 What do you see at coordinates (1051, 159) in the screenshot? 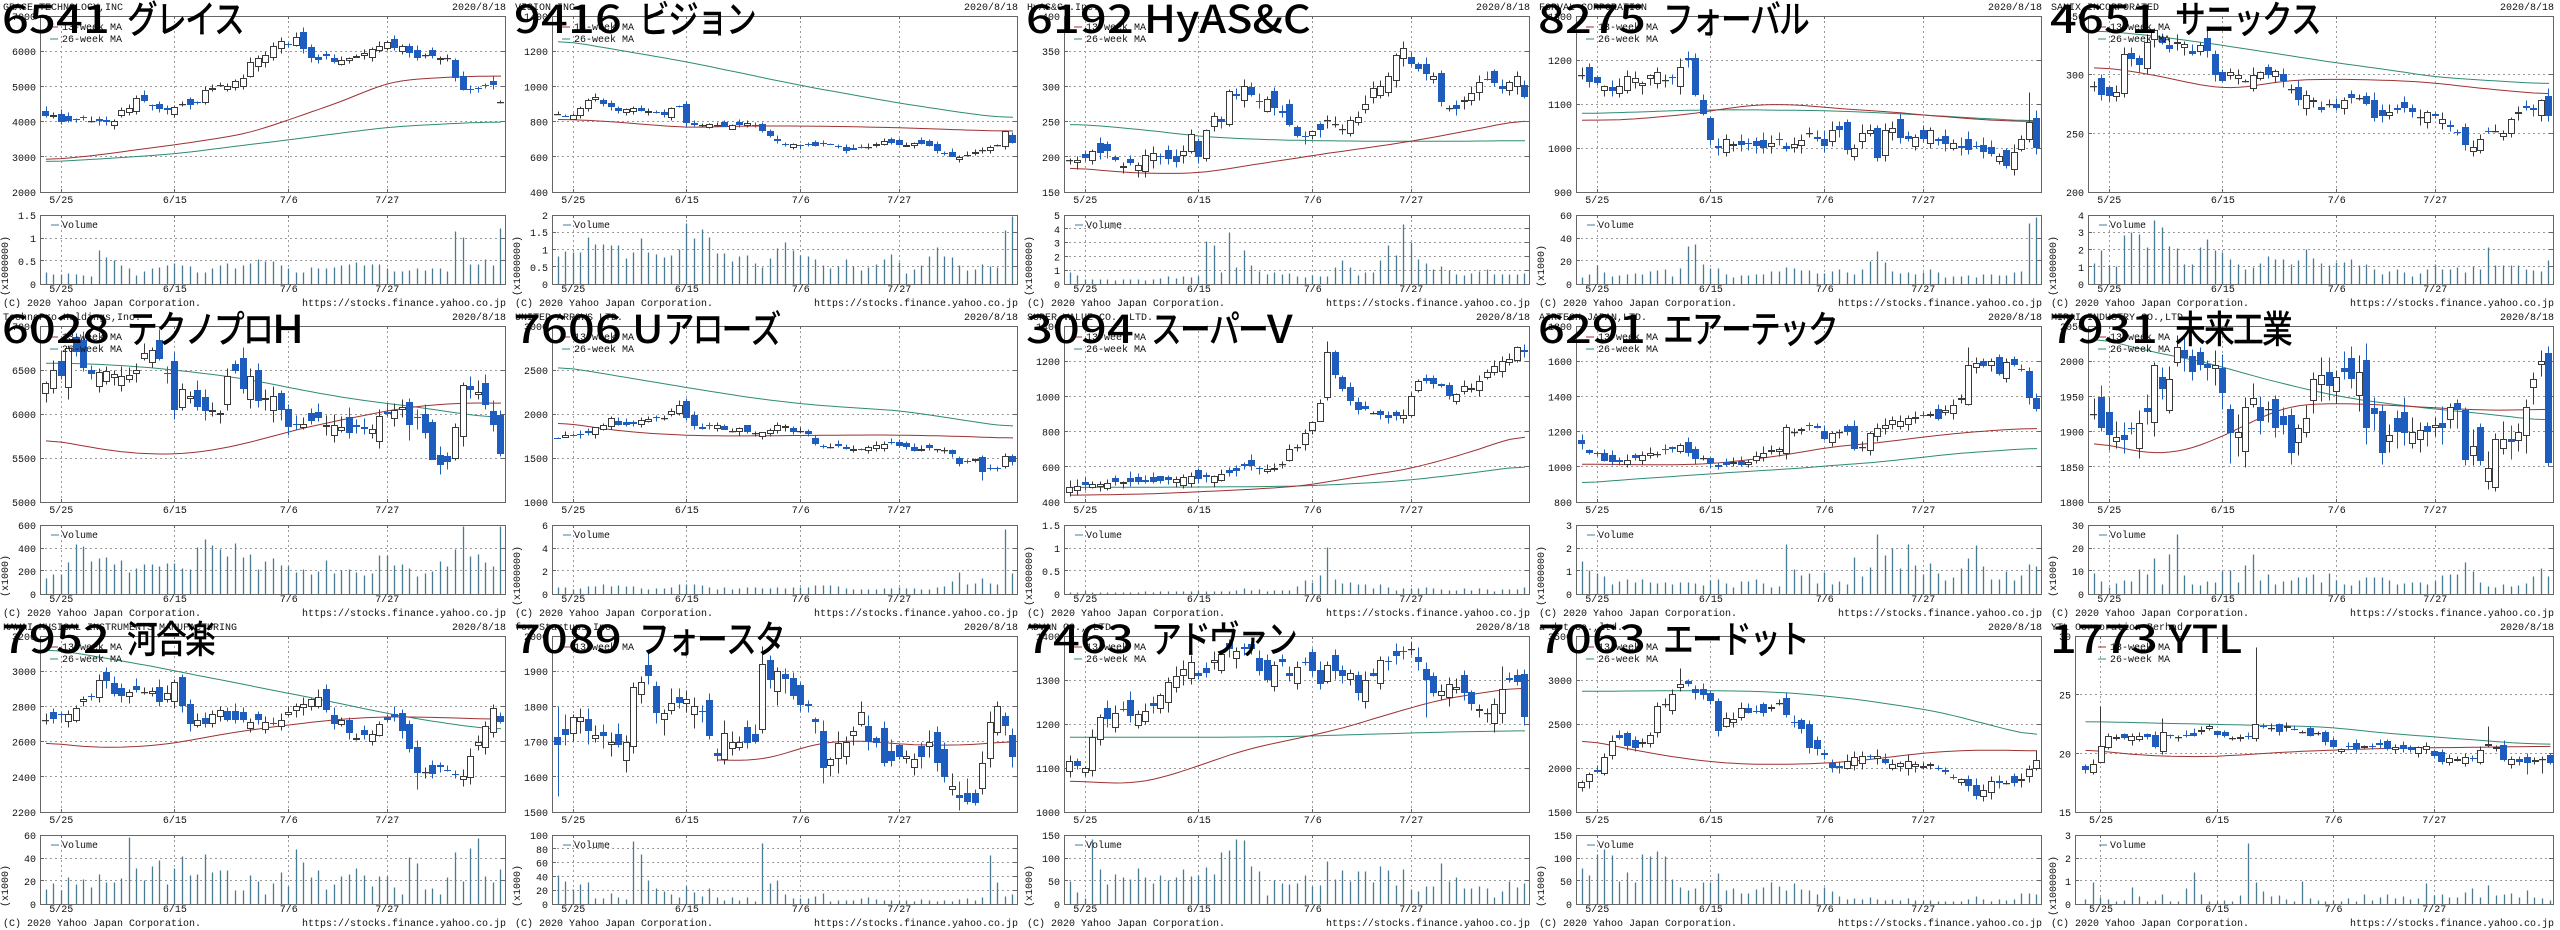
I see `svg-text: 200` at bounding box center [1051, 159].